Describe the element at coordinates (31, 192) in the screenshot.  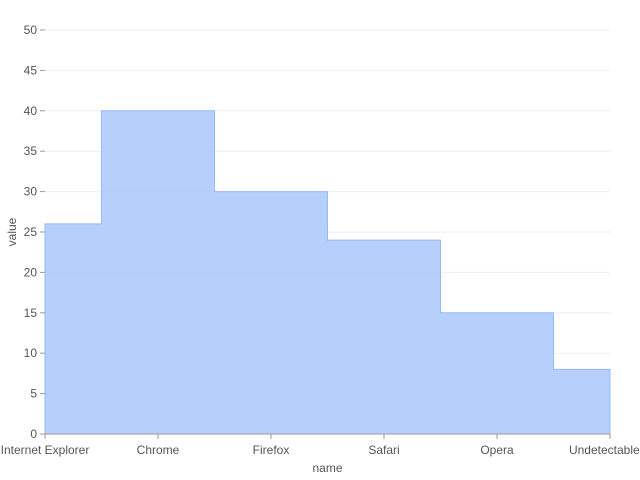
I see `y-tick-label: 30` at that location.